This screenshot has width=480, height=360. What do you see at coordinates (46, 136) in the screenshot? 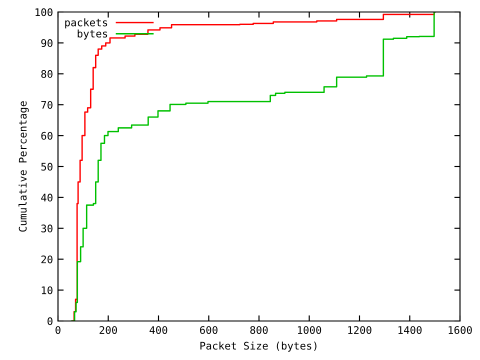
I see `y-tick-label: 60` at bounding box center [46, 136].